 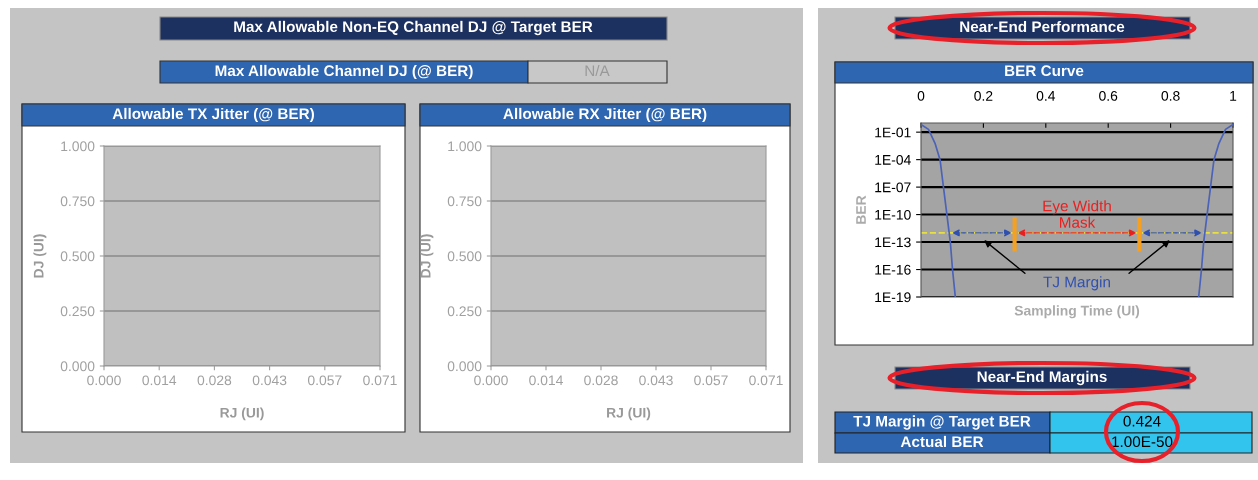 What do you see at coordinates (942, 422) in the screenshot?
I see `text: TJ Margin @ Target BER` at bounding box center [942, 422].